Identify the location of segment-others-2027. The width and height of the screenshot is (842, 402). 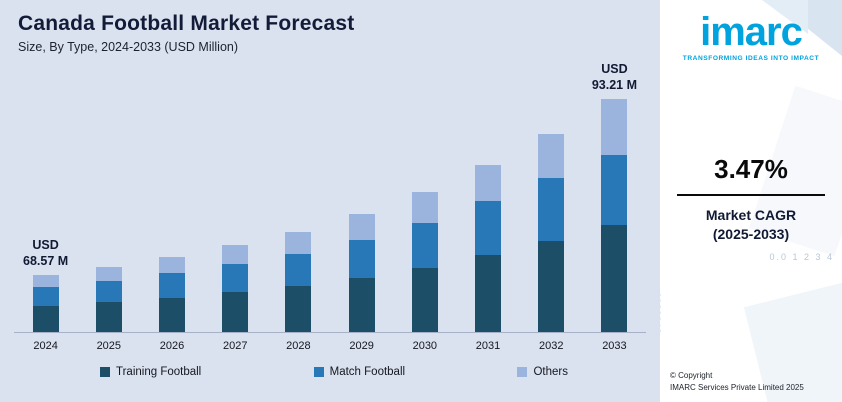
(235, 254).